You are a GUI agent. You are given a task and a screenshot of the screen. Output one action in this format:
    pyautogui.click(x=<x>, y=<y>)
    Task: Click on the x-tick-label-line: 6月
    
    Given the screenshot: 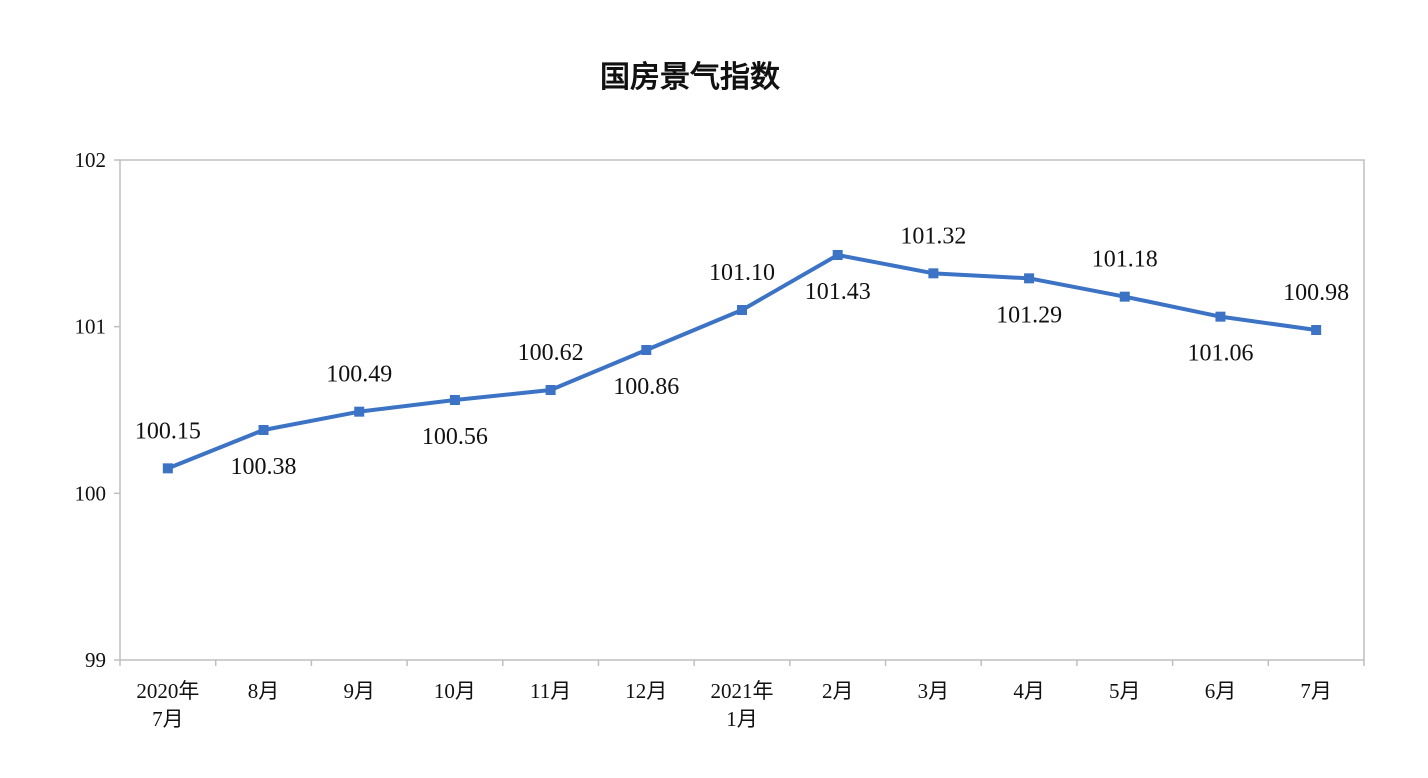 What is the action you would take?
    pyautogui.click(x=1221, y=691)
    